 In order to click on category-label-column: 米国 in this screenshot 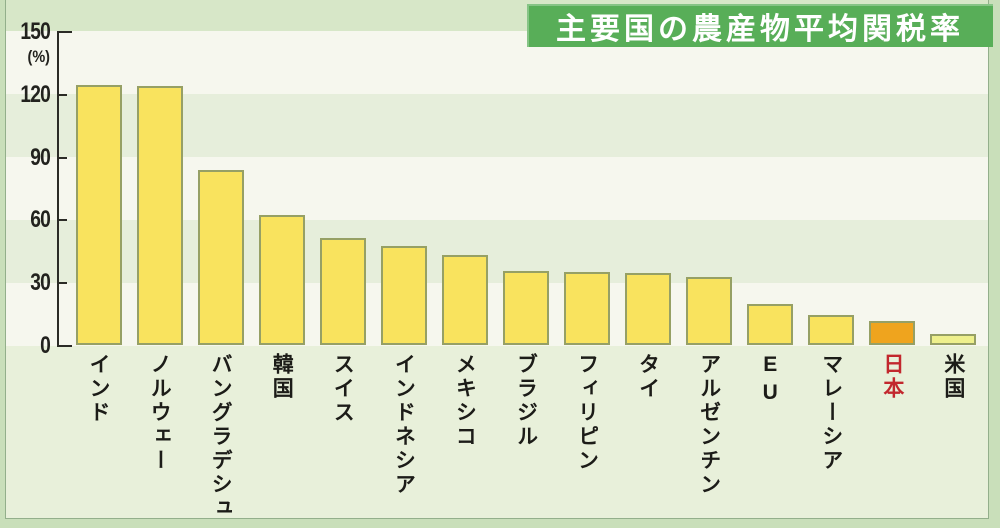, I will do `click(953, 377)`.